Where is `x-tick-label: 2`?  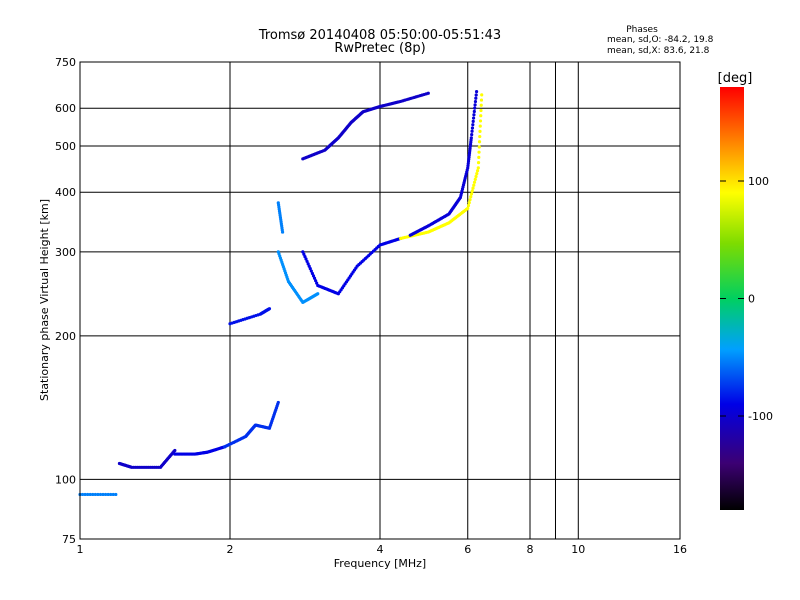
x-tick-label: 2 is located at coordinates (230, 549).